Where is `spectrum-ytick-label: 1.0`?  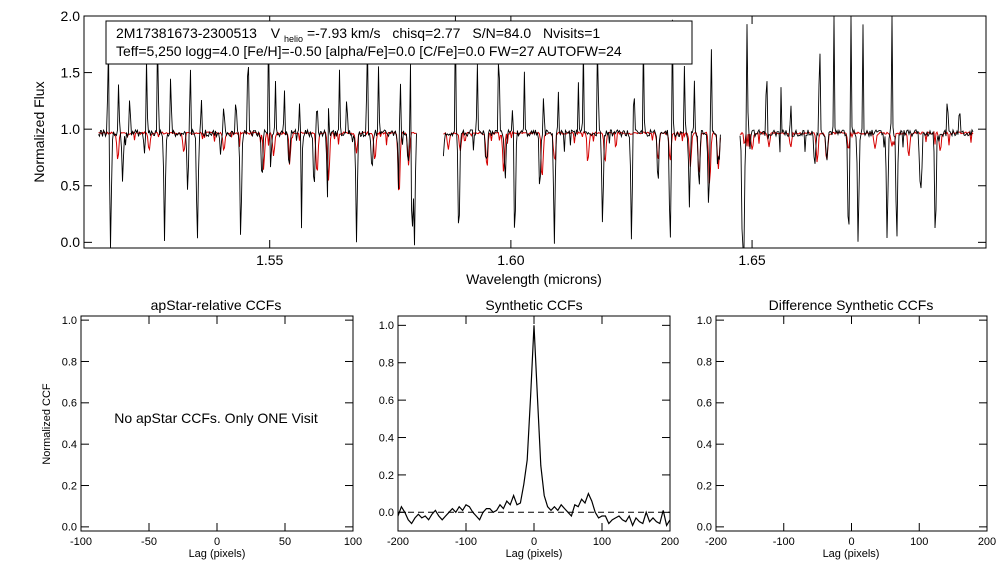 spectrum-ytick-label: 1.0 is located at coordinates (71, 129).